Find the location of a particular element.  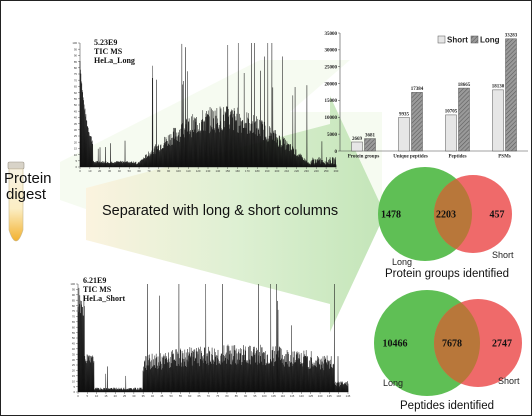

venn-protein-groups: 1478 2203 457 Long Short is located at coordinates (446, 217).